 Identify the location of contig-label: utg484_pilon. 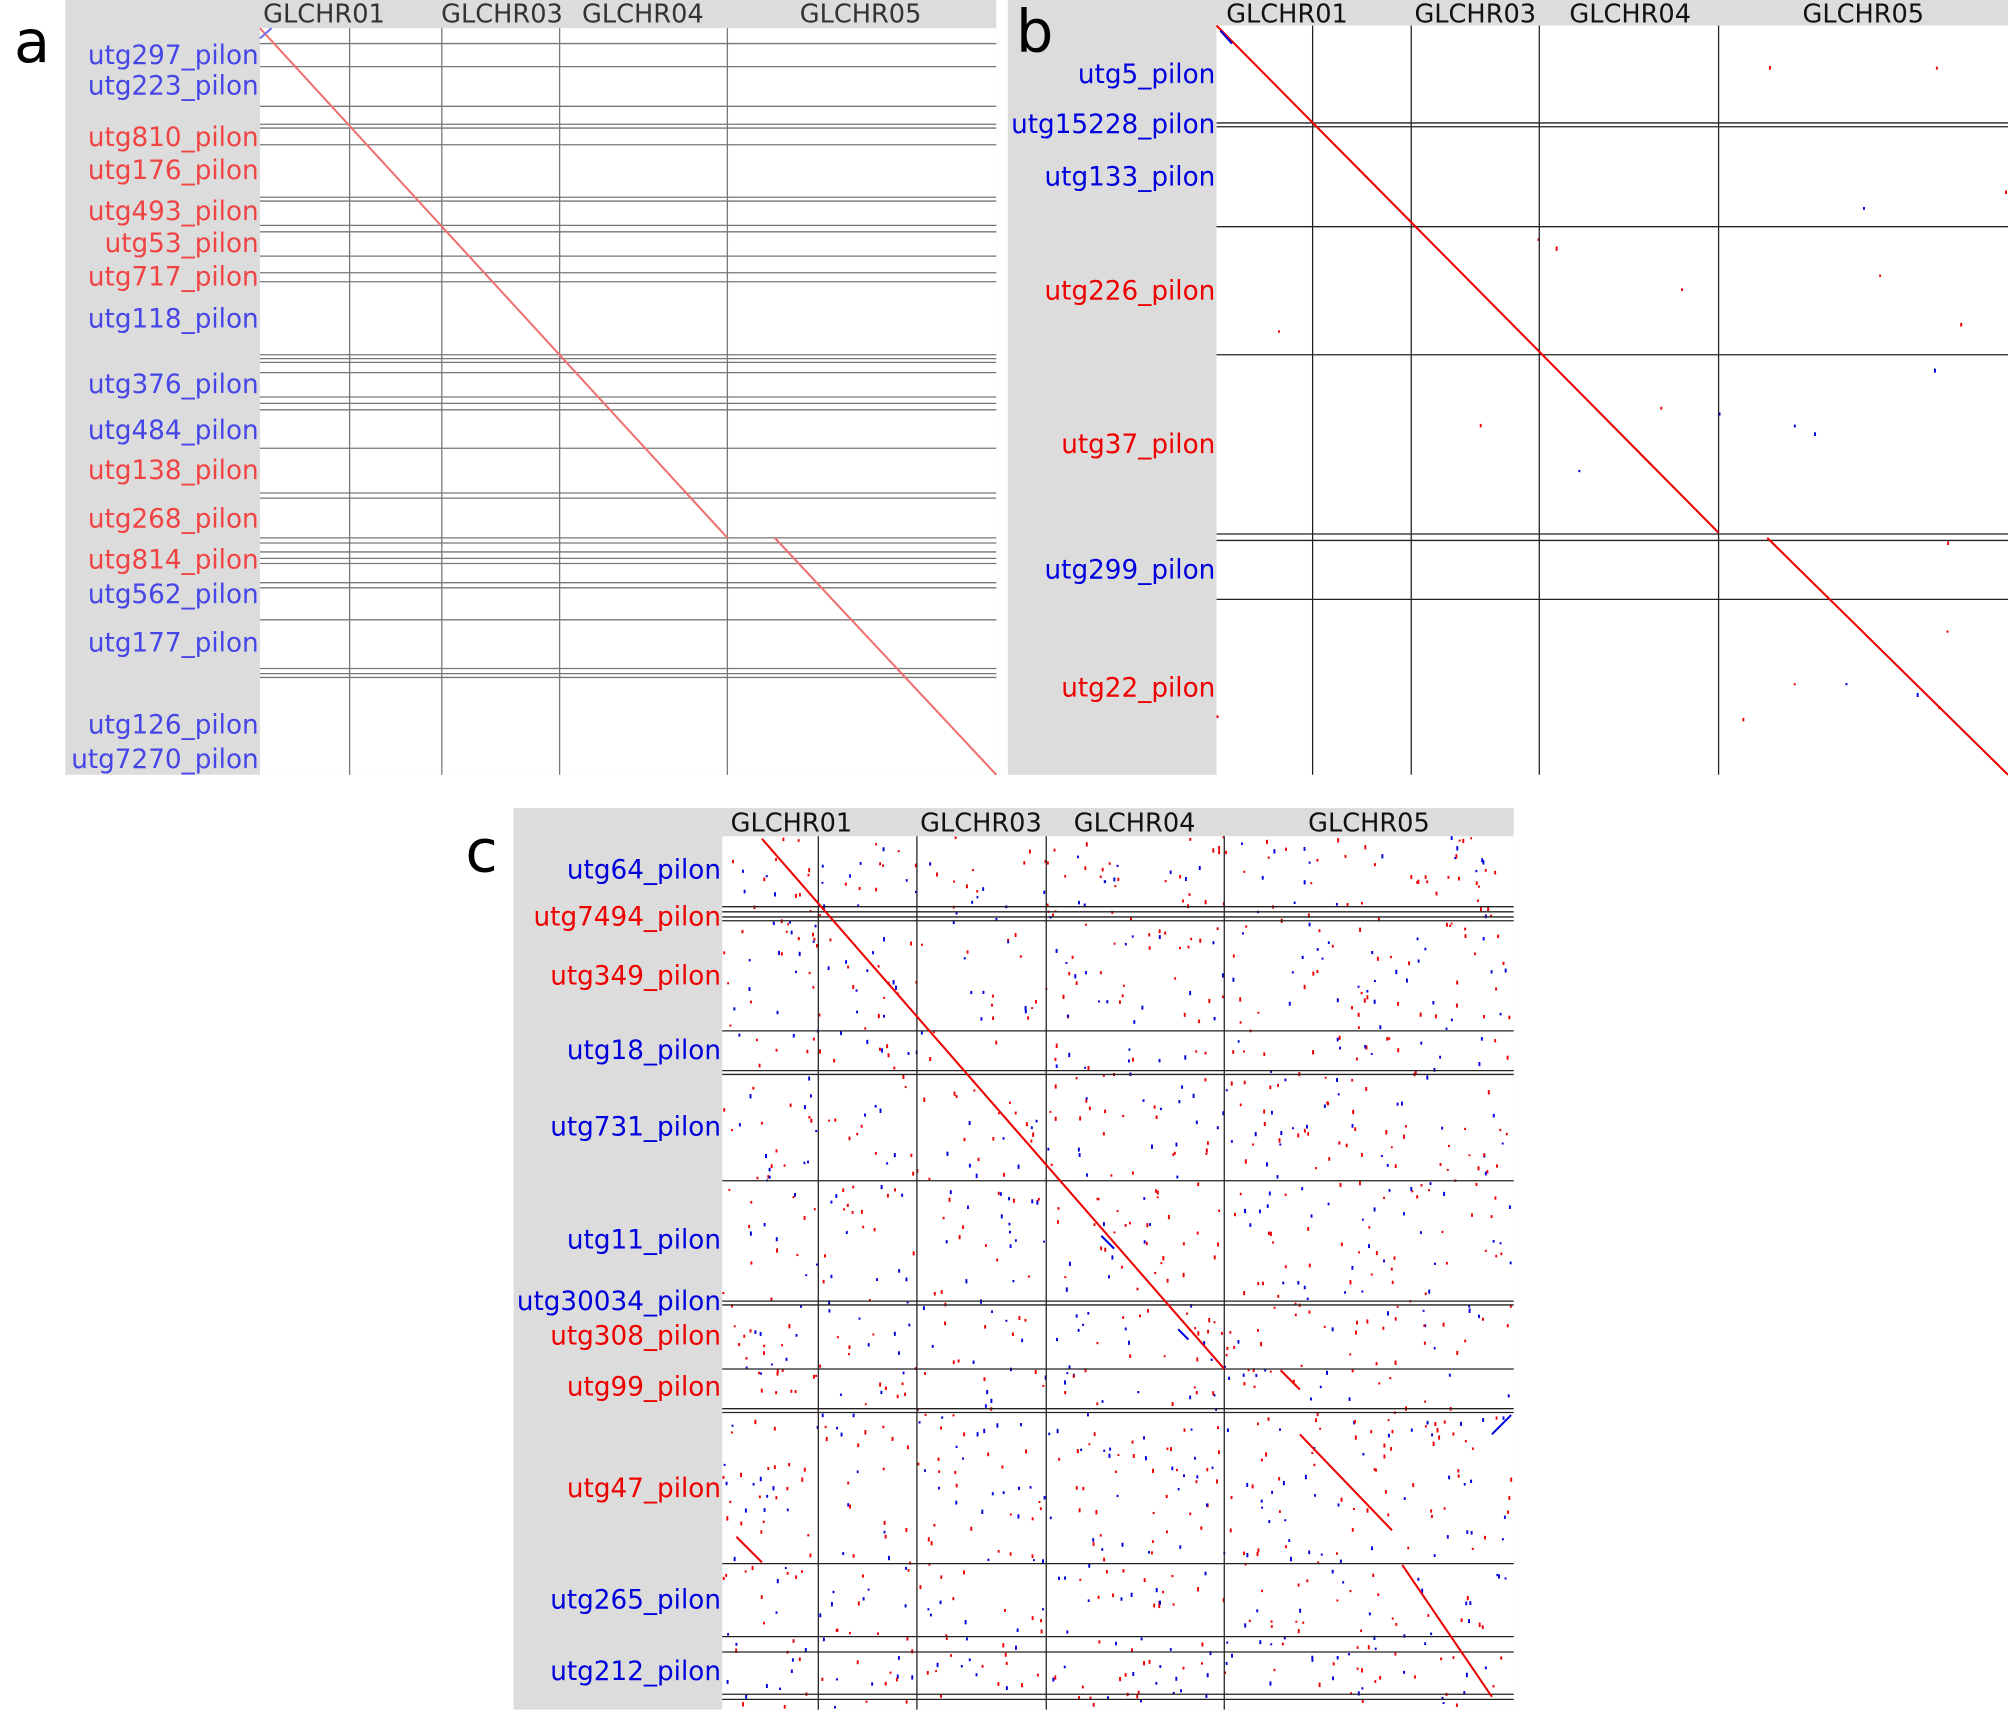
(173, 431).